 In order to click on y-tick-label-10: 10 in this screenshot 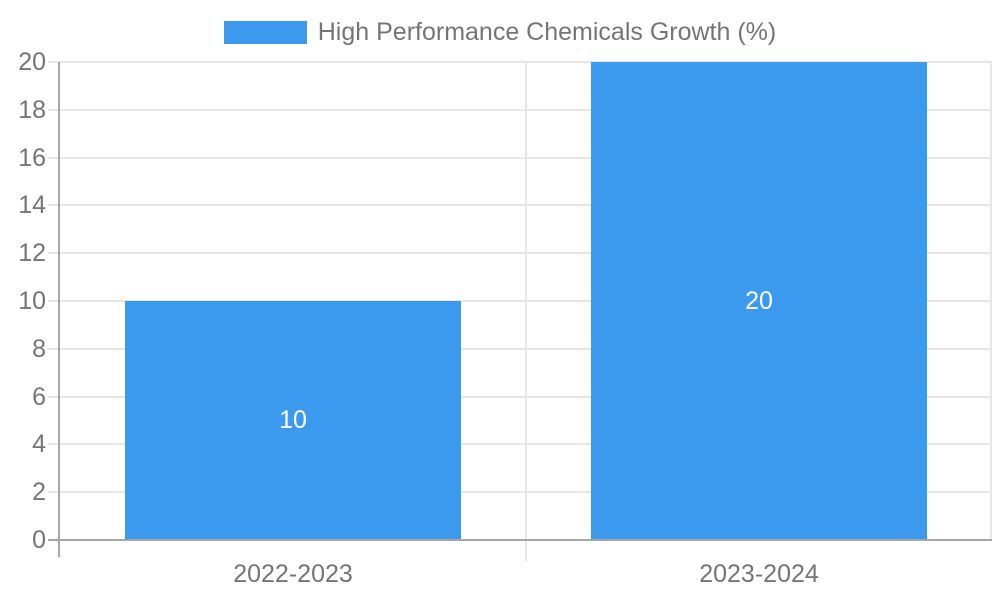, I will do `click(32, 301)`.